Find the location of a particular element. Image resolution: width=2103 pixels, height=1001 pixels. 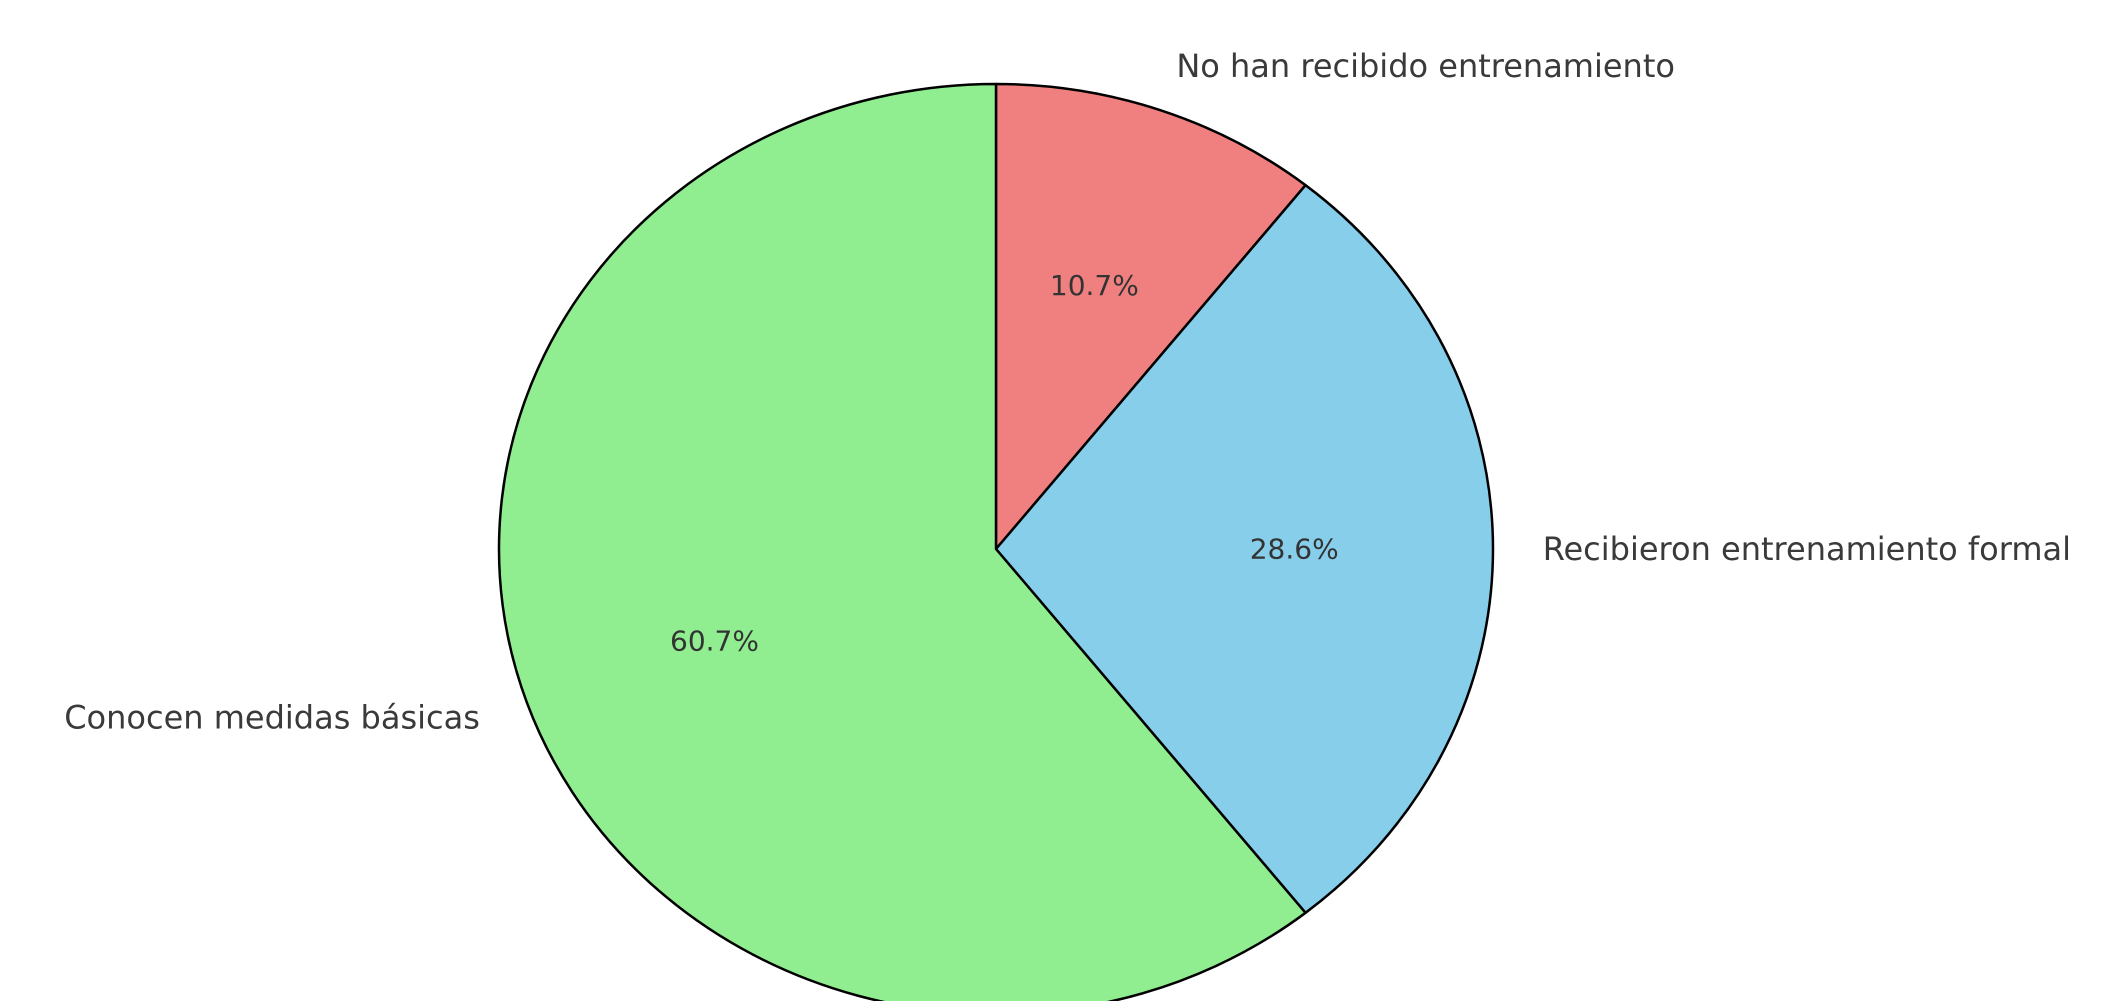

slice-percentage-label: 60.7% is located at coordinates (714, 641).